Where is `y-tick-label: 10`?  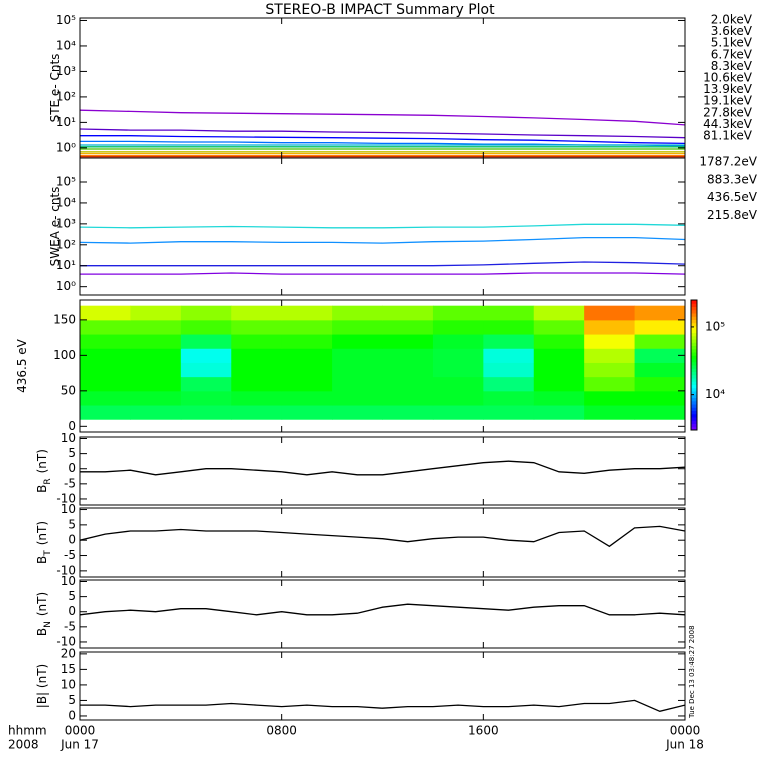 y-tick-label: 10 is located at coordinates (68, 509).